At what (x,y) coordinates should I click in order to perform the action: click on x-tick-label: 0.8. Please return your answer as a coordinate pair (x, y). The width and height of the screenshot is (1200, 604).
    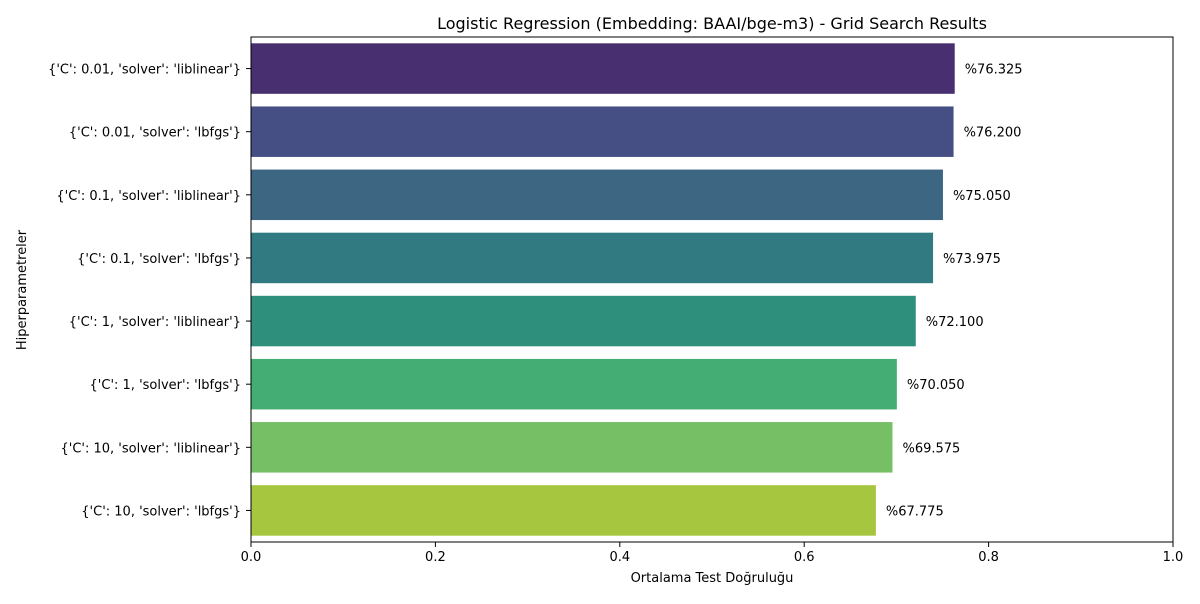
    Looking at the image, I should click on (988, 557).